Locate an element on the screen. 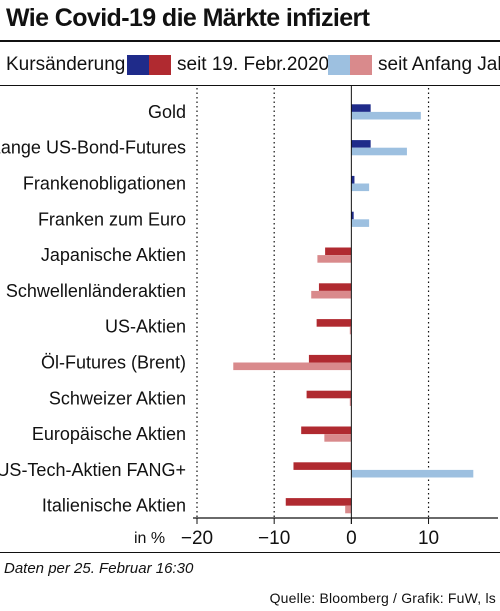  data-note: Daten per 25. Februar 16:30 is located at coordinates (99, 568).